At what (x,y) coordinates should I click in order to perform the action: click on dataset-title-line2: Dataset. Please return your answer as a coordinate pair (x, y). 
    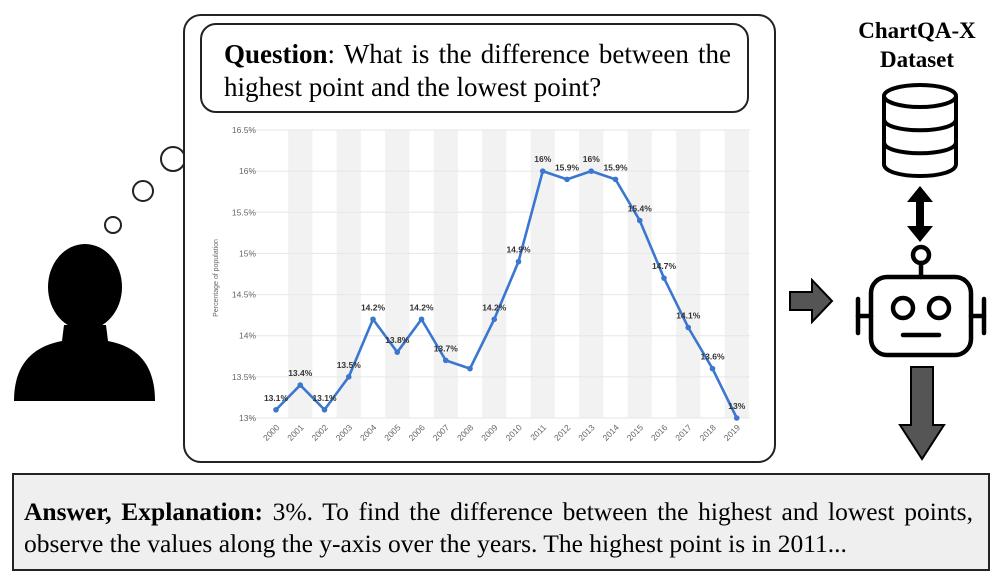
    Looking at the image, I should click on (917, 59).